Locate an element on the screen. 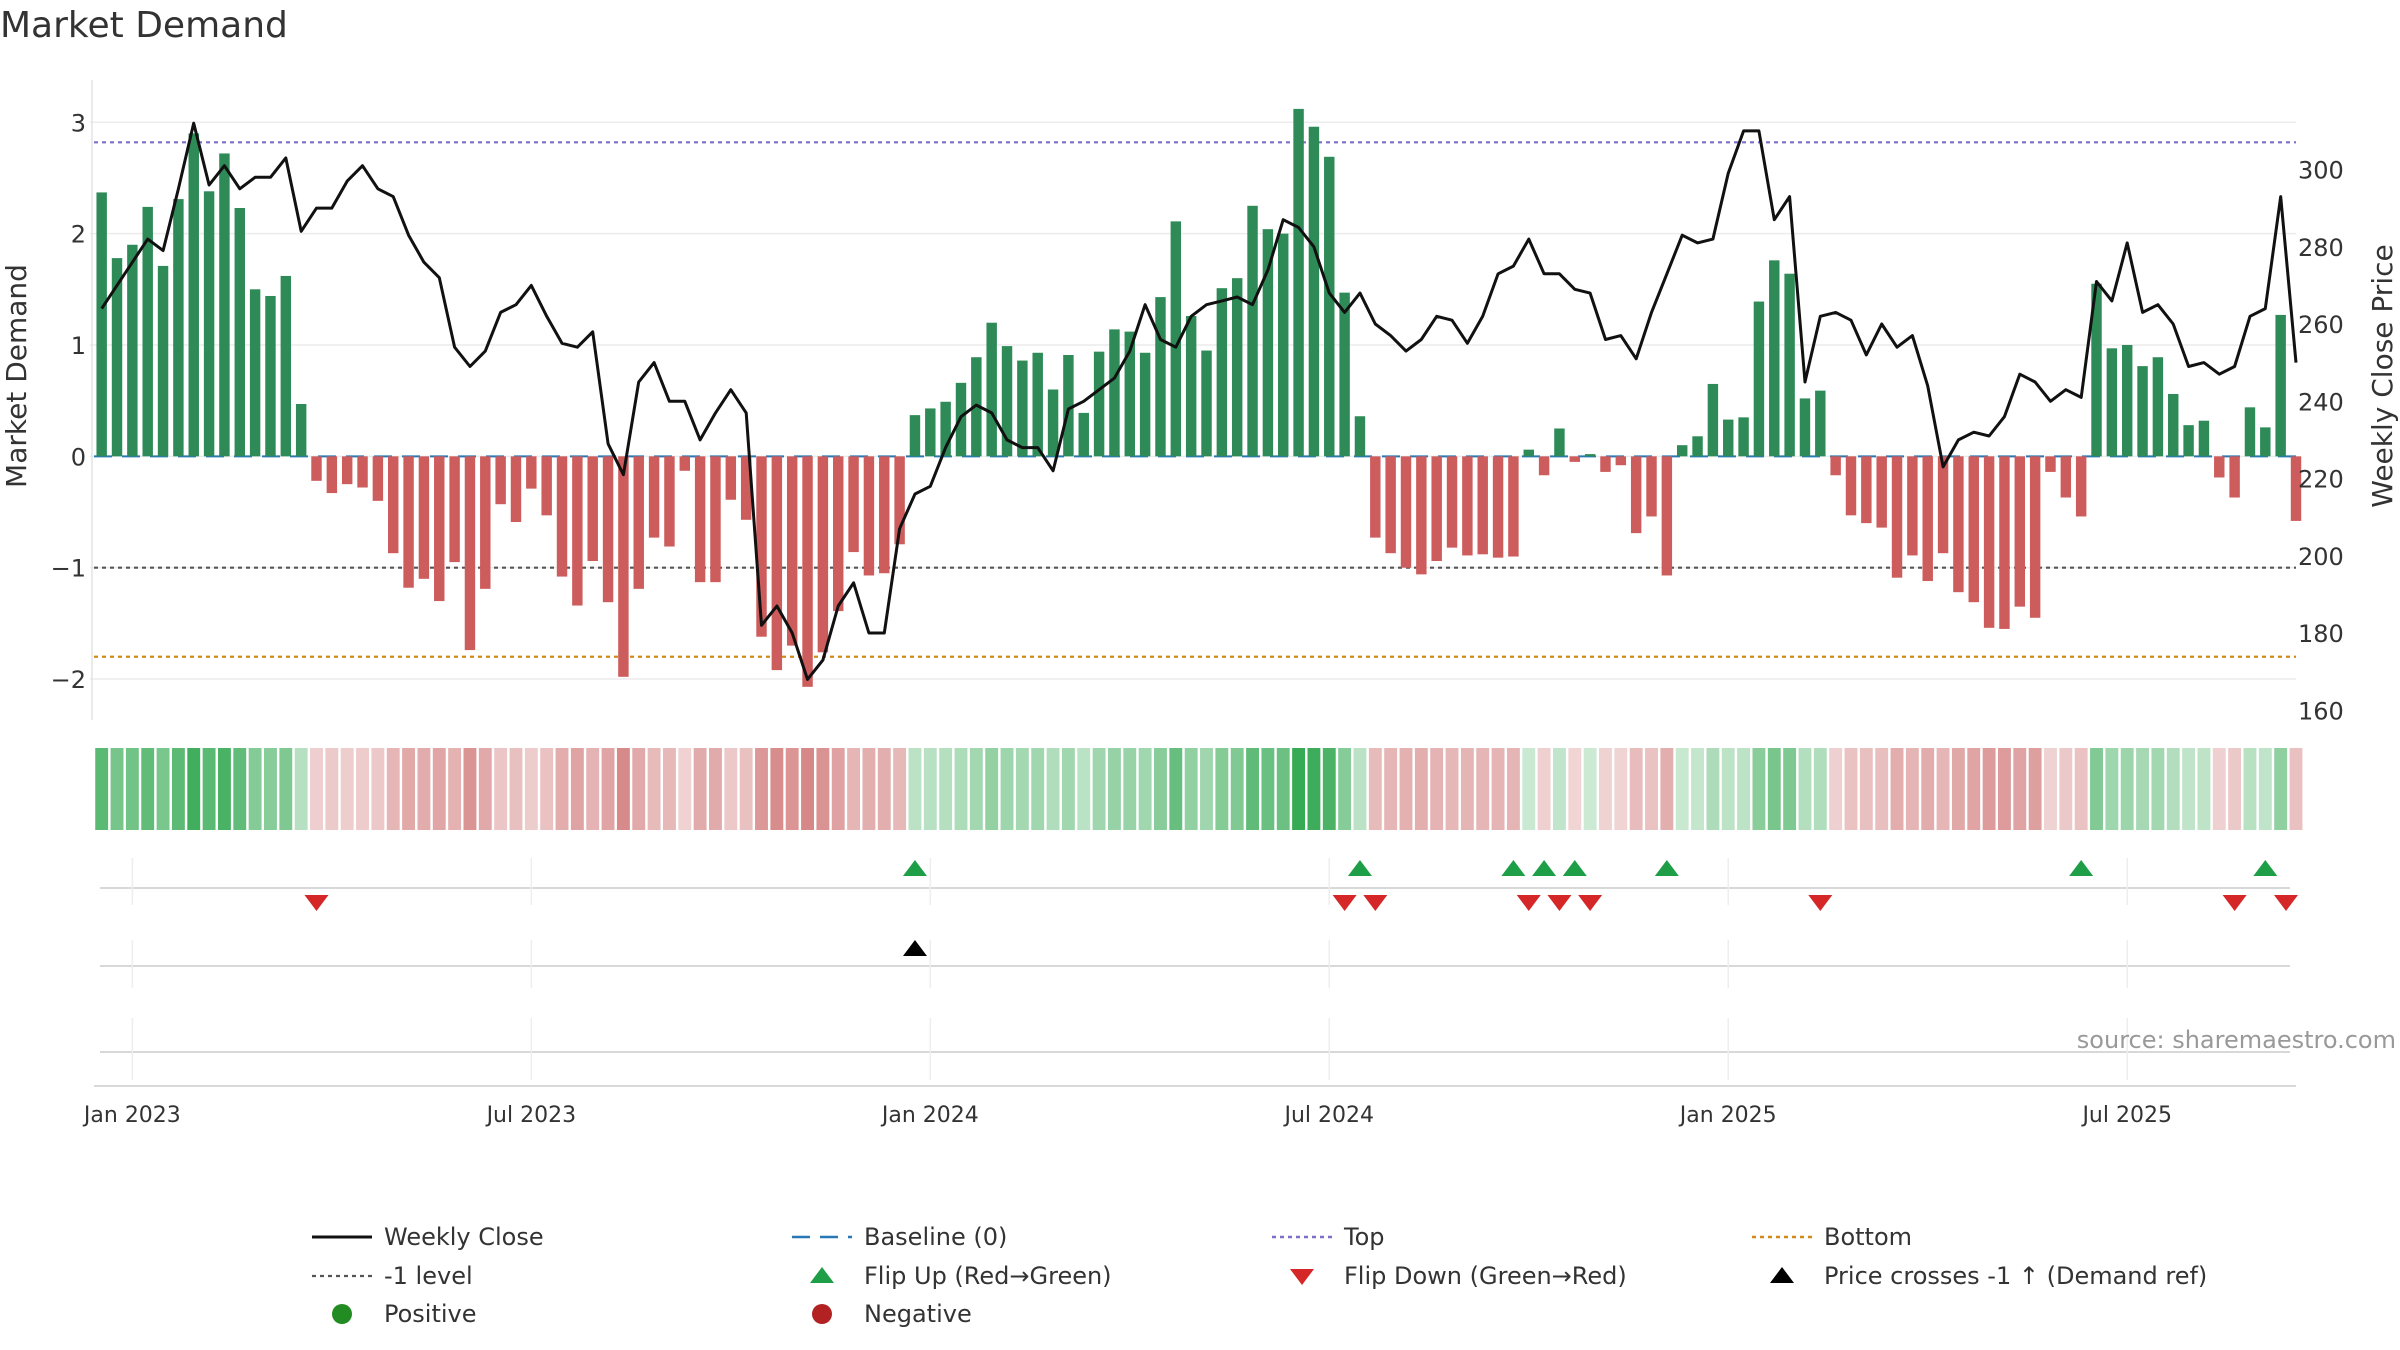 The image size is (2400, 1350). demand-color-strip is located at coordinates (1199, 789).